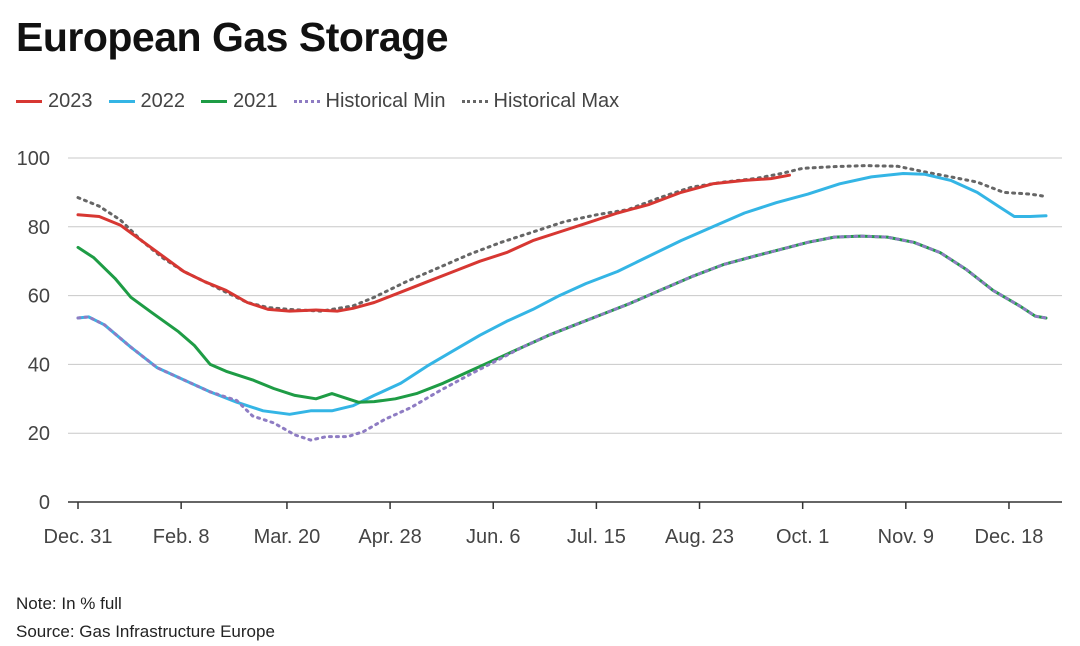 This screenshot has width=1080, height=646. I want to click on x-tick-label: Dec. 31, so click(78, 537).